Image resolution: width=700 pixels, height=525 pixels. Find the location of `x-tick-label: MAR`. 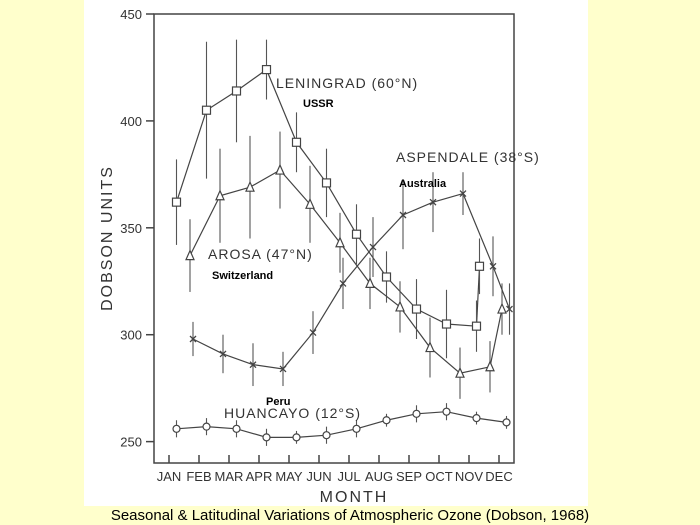

x-tick-label: MAR is located at coordinates (229, 476).